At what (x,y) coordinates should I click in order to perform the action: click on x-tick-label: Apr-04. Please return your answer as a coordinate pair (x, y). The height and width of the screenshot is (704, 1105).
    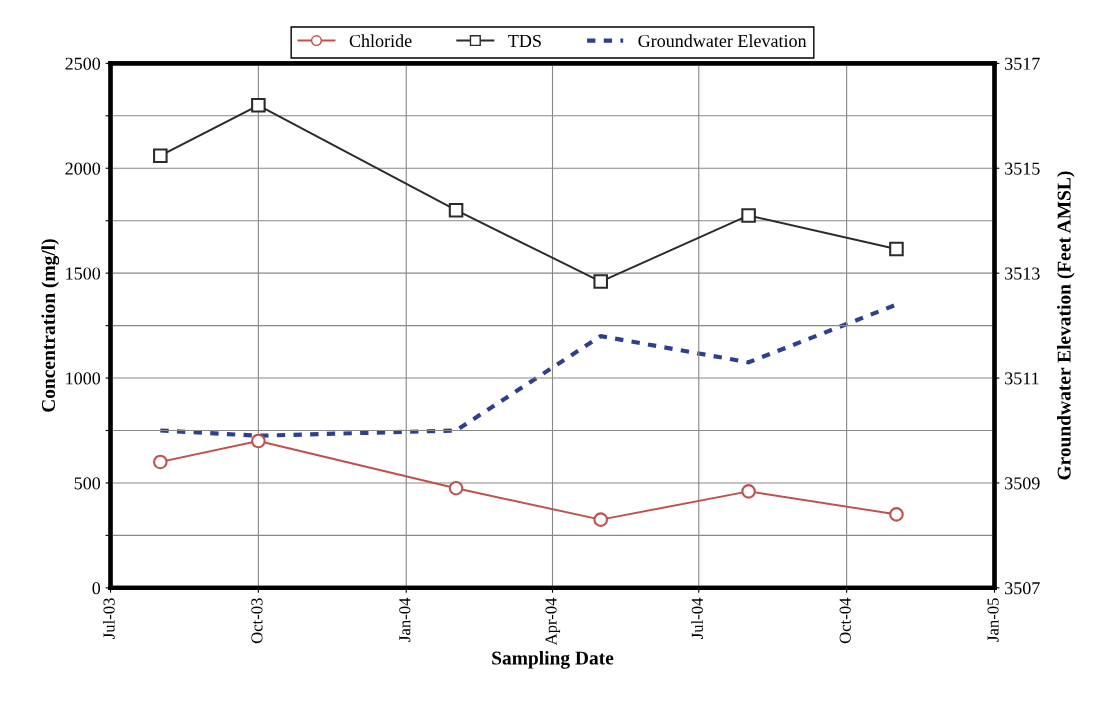
    Looking at the image, I should click on (553, 621).